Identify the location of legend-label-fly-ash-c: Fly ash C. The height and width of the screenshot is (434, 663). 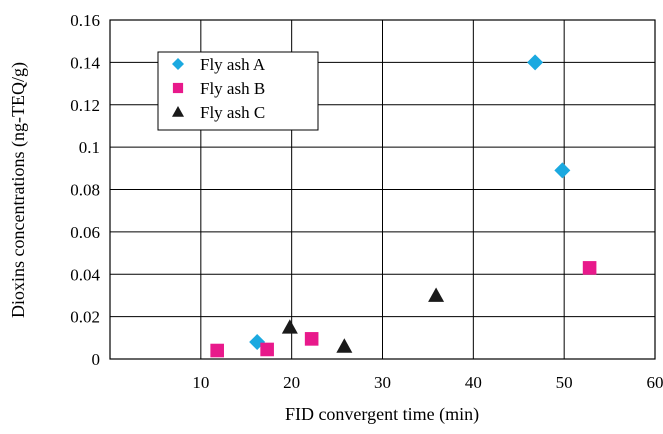
(232, 112).